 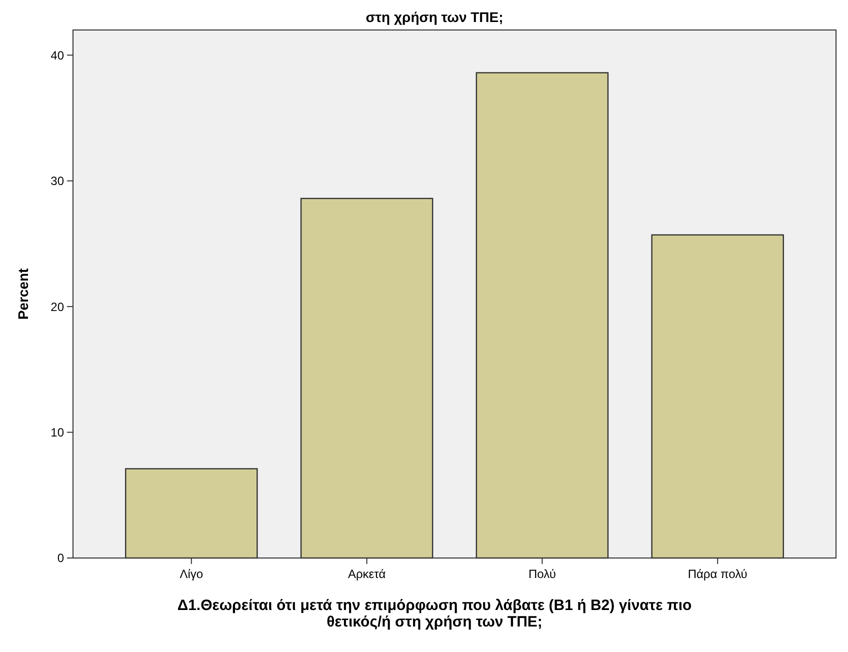 I want to click on y-tick-label: 40, so click(x=57, y=55).